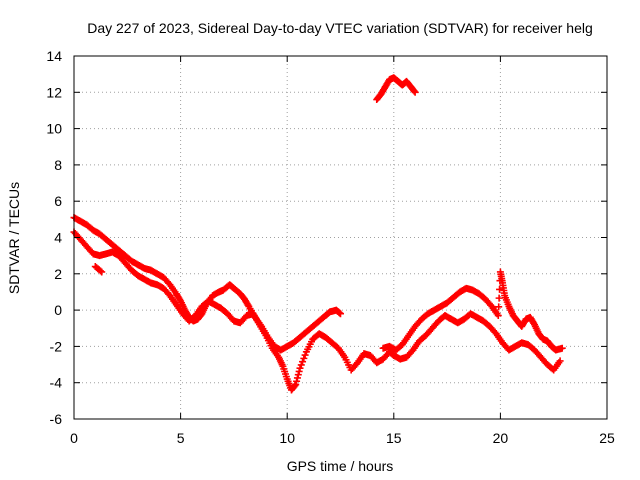  I want to click on x-tick-label: 15, so click(394, 438).